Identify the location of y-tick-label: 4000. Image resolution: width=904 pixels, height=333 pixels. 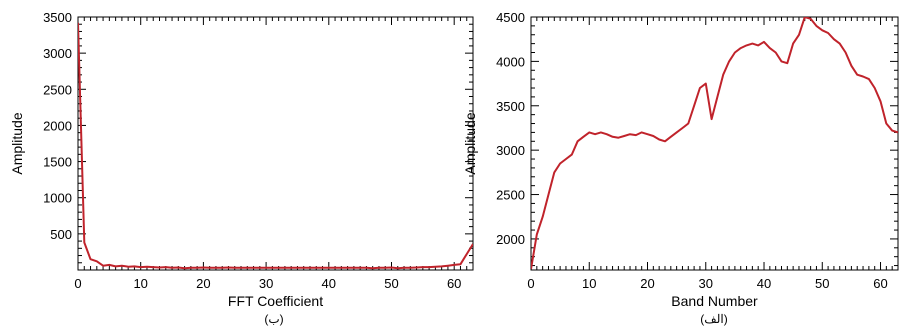
(510, 61).